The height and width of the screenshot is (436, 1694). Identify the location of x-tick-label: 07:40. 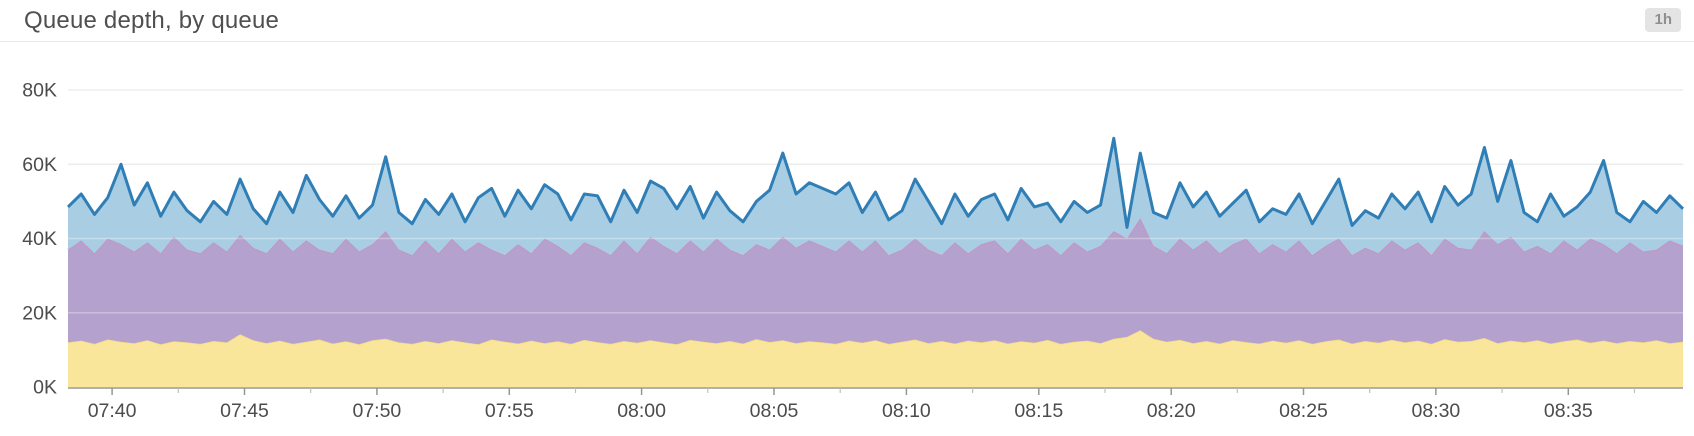
(112, 411).